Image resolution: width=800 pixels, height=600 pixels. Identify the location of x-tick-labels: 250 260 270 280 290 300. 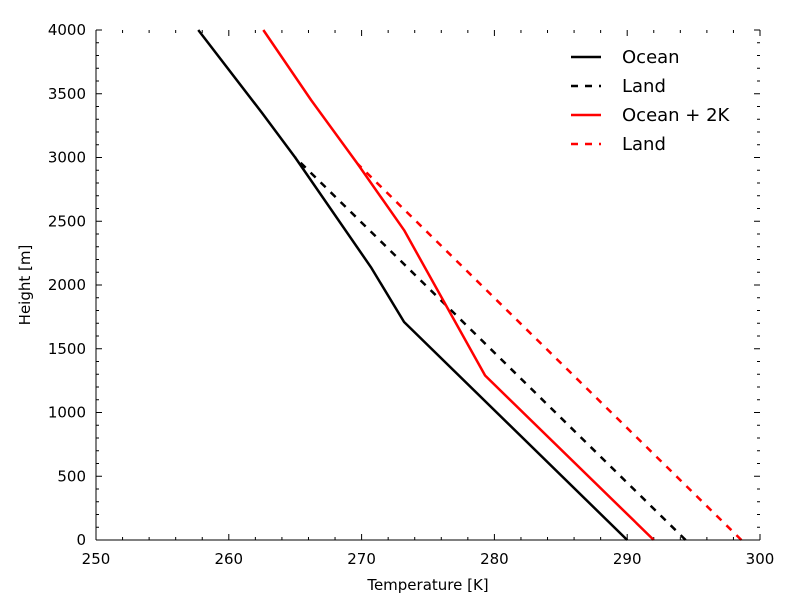
(428, 559).